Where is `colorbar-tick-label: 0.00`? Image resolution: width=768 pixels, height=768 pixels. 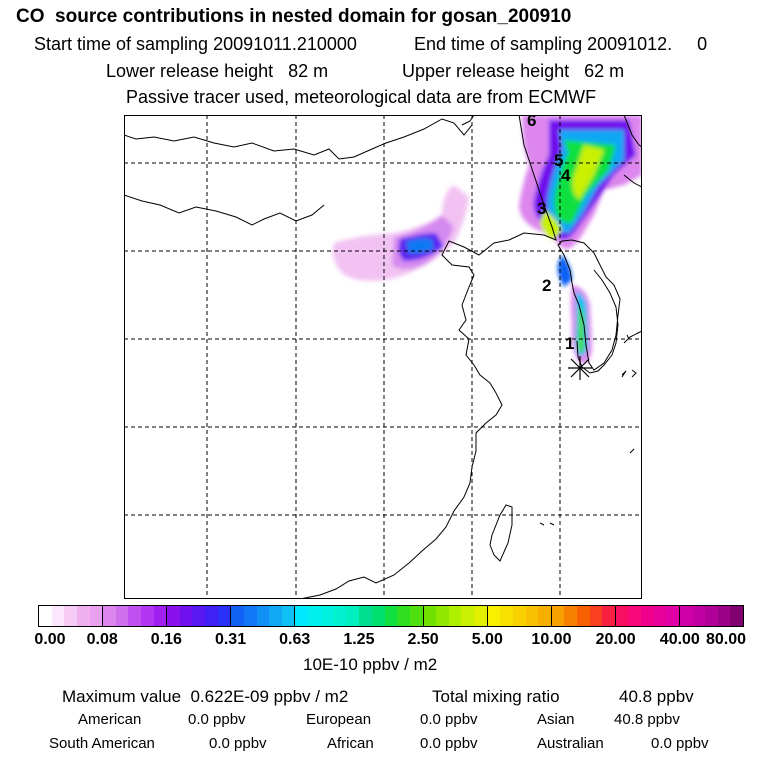
colorbar-tick-label: 0.00 is located at coordinates (50, 639).